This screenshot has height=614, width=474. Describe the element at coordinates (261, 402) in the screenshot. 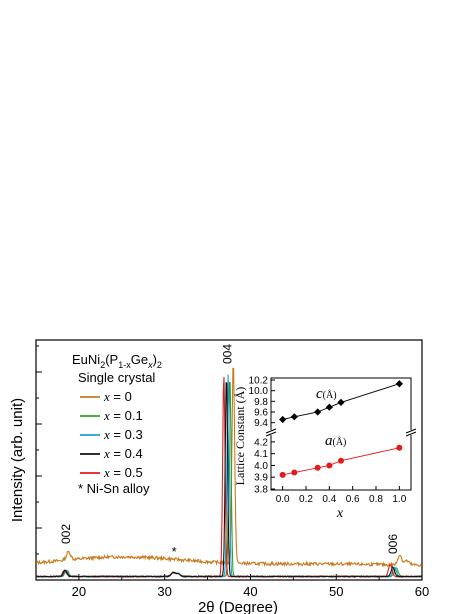

I see `inset-y-tick-label: 9.8` at that location.